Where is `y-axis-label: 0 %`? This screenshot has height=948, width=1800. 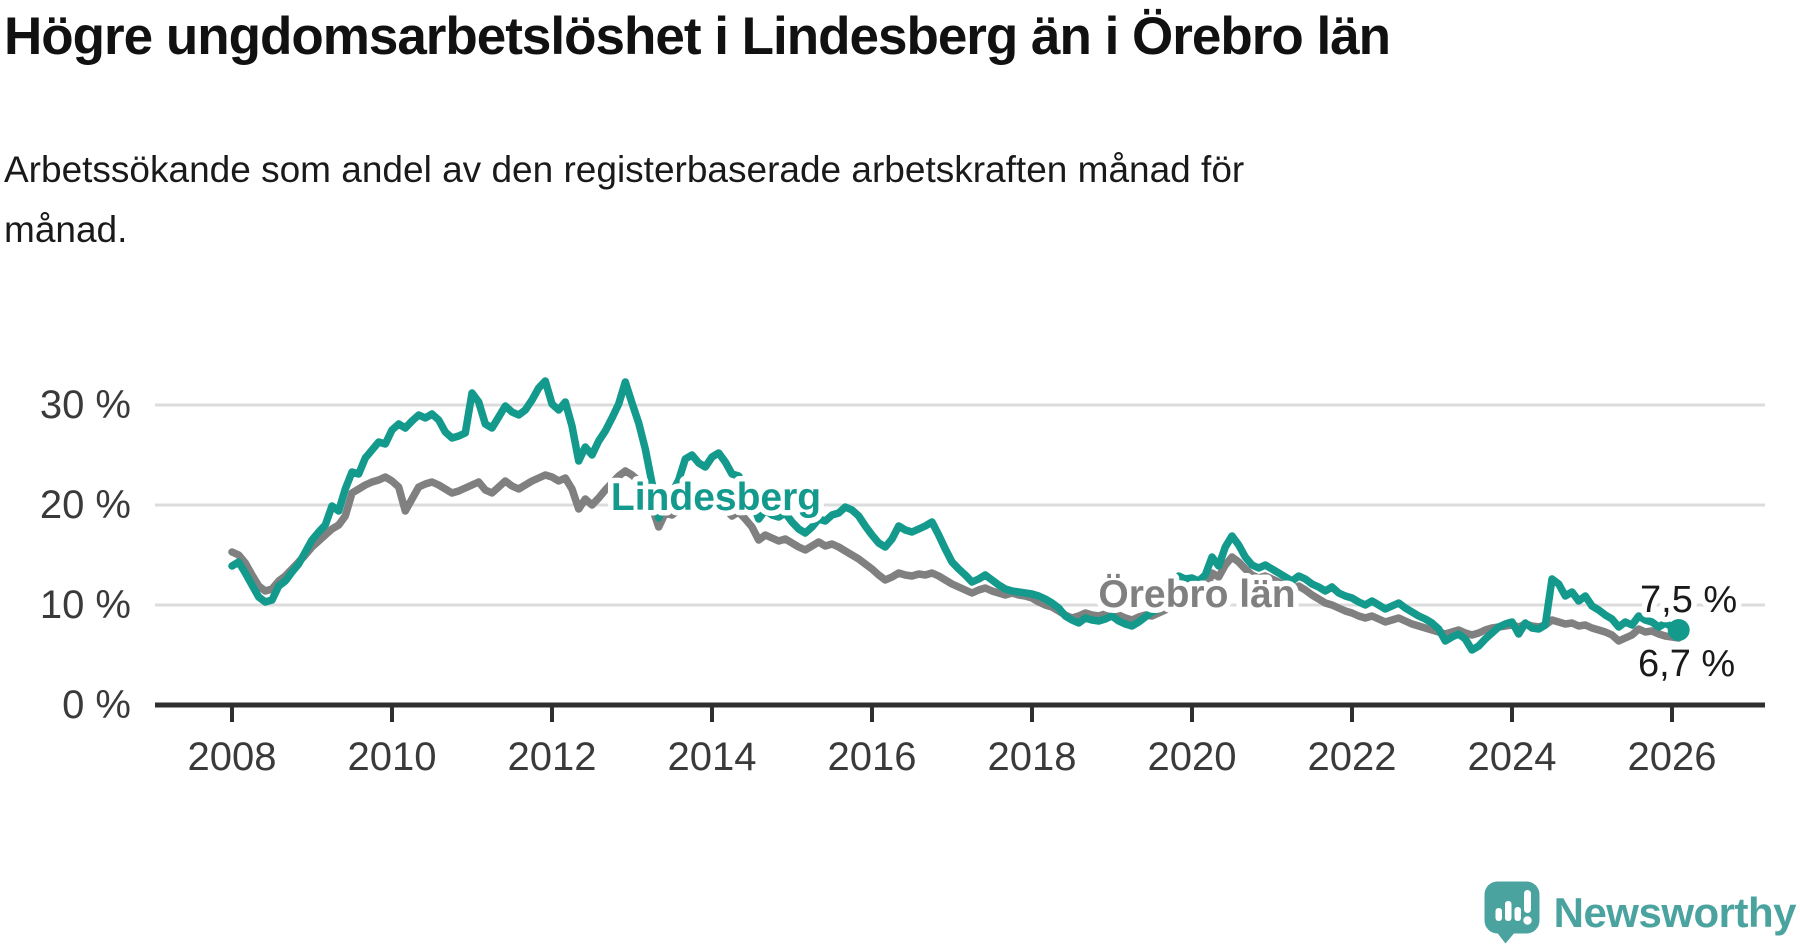 y-axis-label: 0 % is located at coordinates (96, 705).